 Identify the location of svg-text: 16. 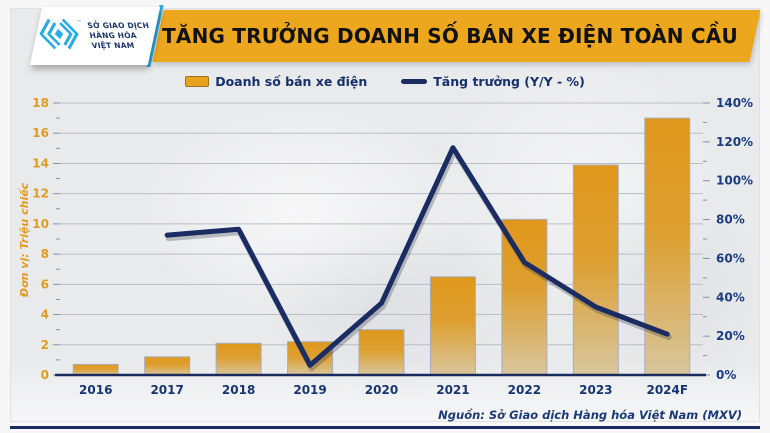
(40, 133).